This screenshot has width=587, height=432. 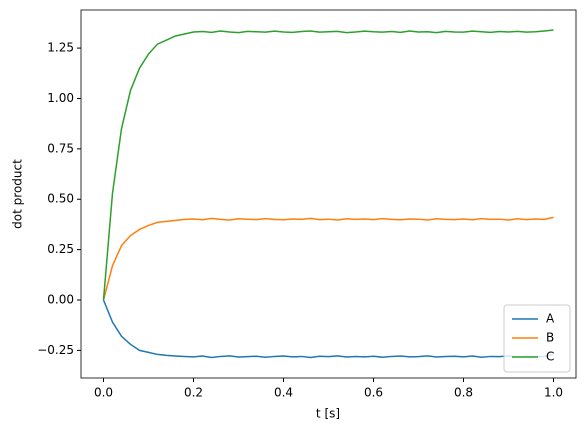 What do you see at coordinates (550, 319) in the screenshot?
I see `legend-label: A` at bounding box center [550, 319].